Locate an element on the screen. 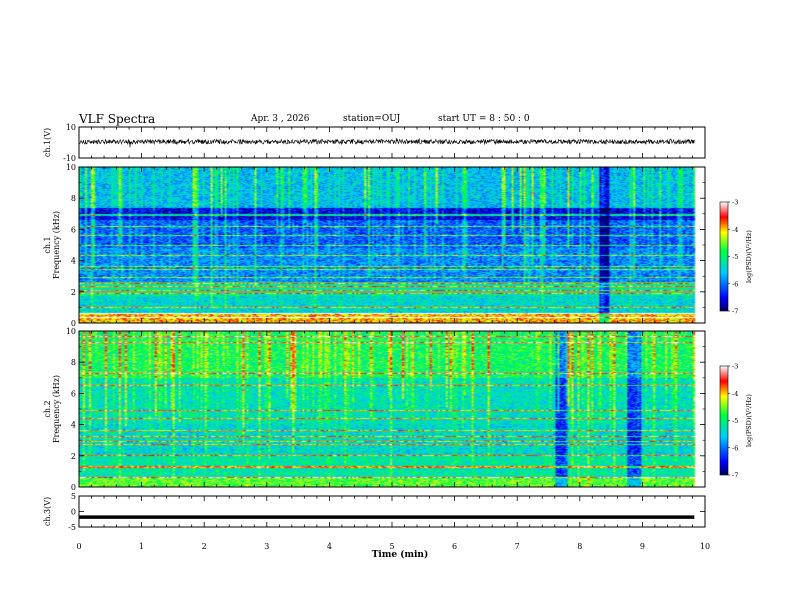  ch1-waveform-panel is located at coordinates (386, 142).